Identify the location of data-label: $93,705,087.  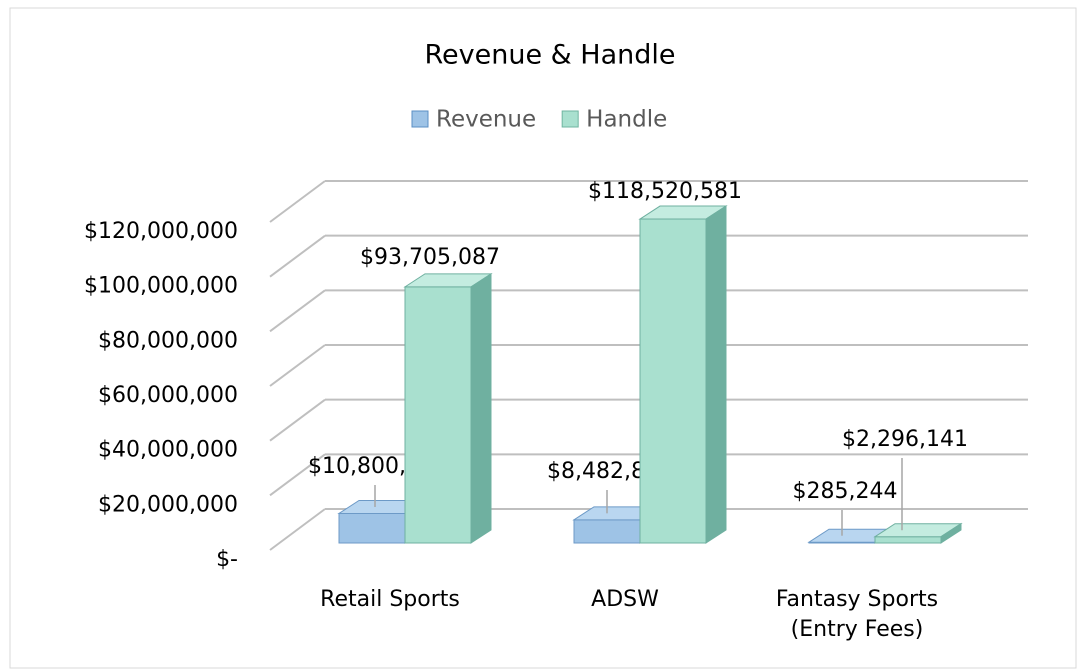
(430, 257).